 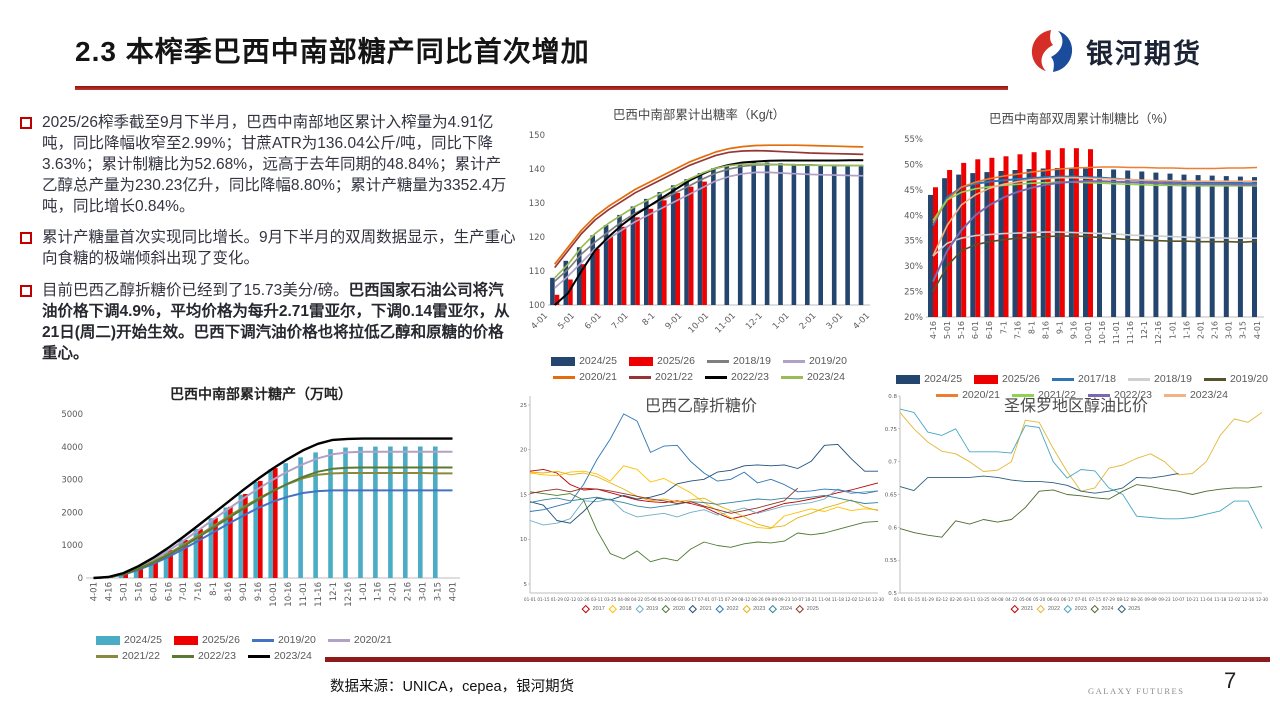 I want to click on svg-text: 08-12, so click(x=744, y=599).